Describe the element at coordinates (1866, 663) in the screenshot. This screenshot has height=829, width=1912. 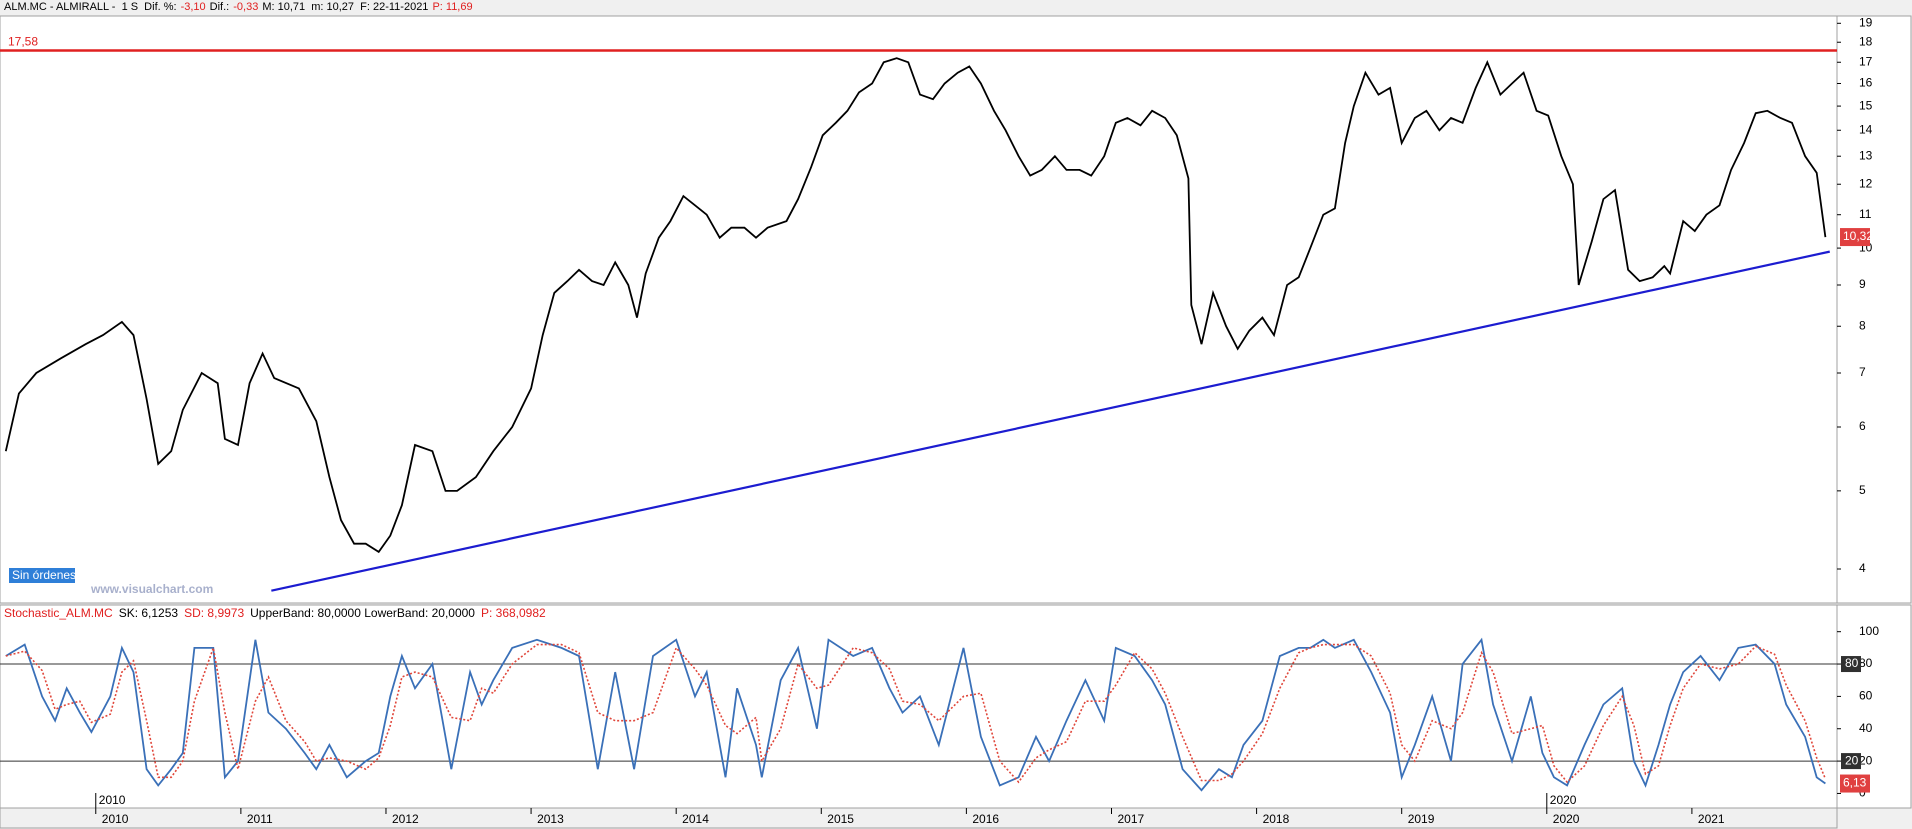
I see `y-tick-label: 80` at that location.